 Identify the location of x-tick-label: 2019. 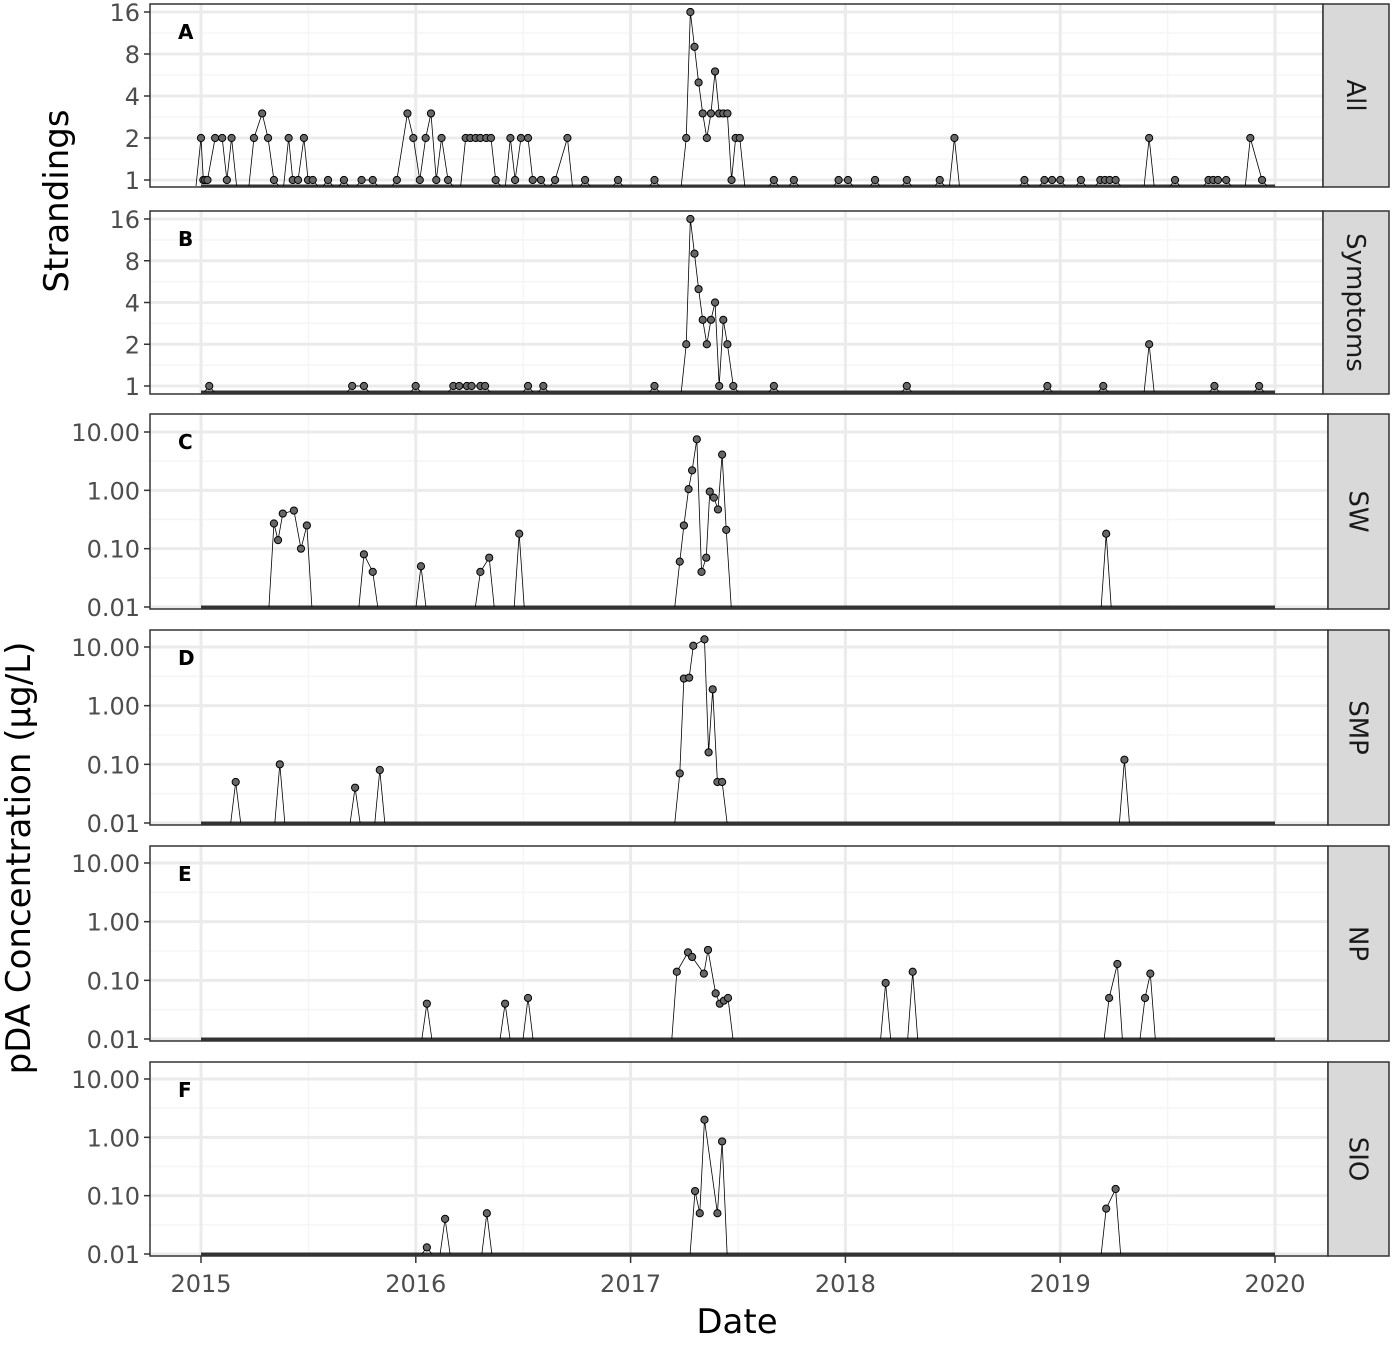
(1060, 1284).